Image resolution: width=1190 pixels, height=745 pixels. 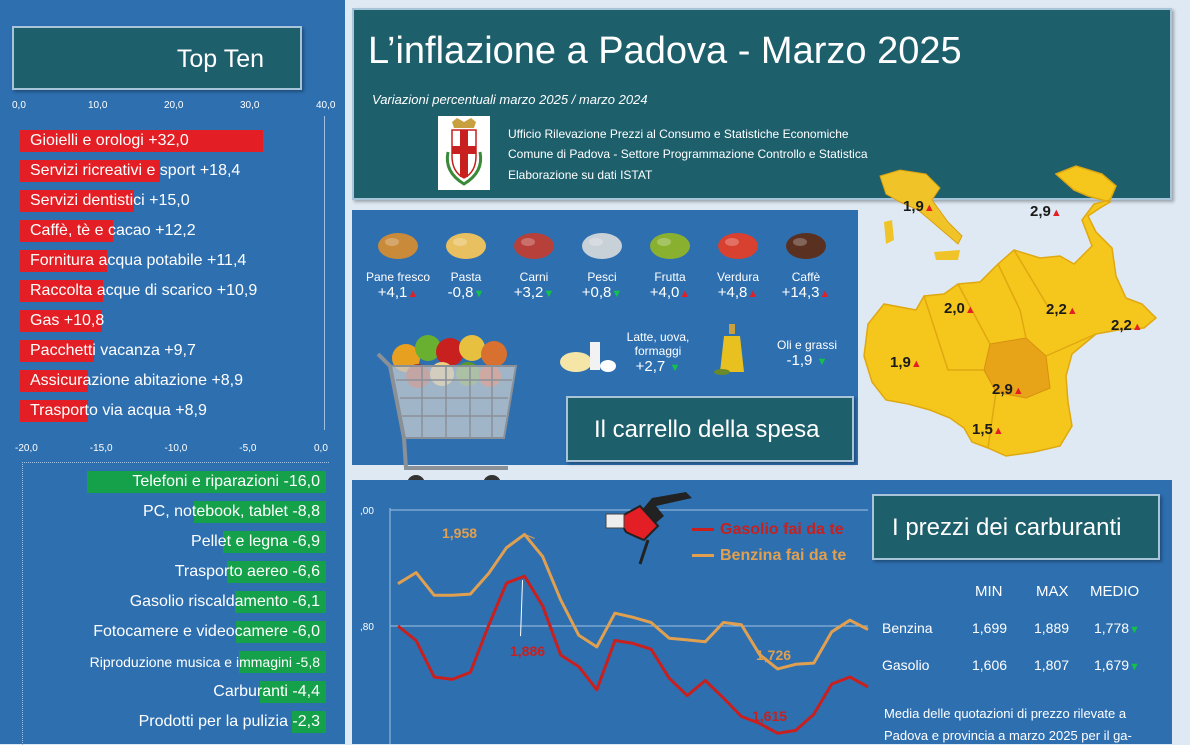 I want to click on y-tick-label: ,00, so click(x=367, y=511).